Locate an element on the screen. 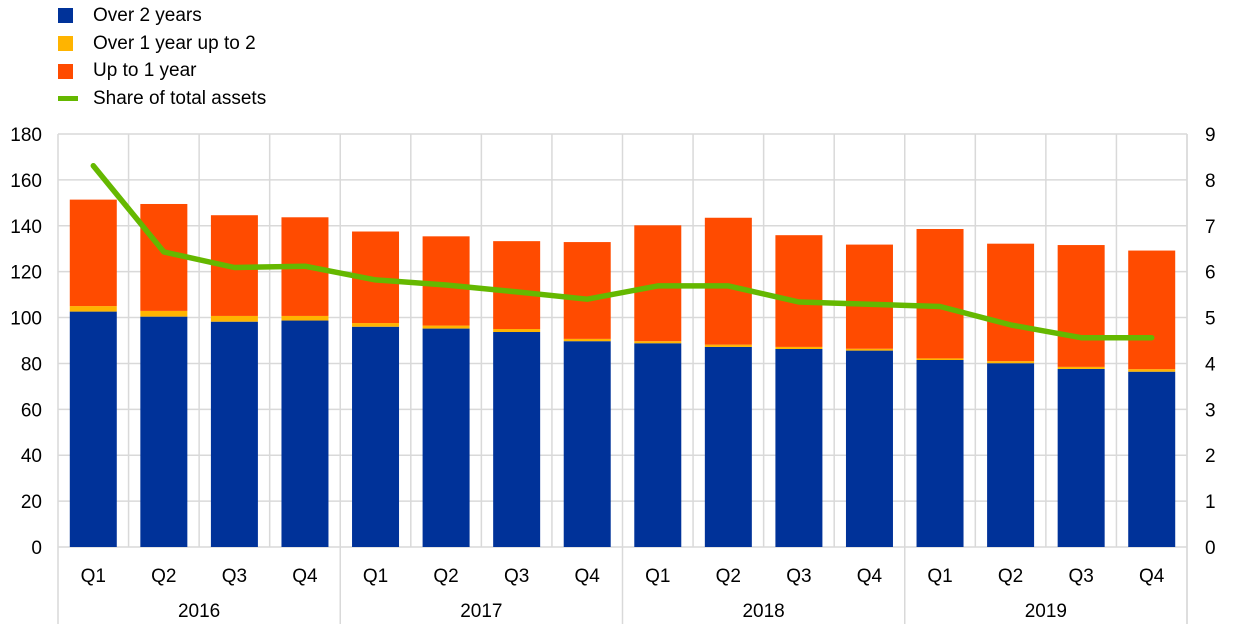 The image size is (1240, 641). y-tick-label: 80 is located at coordinates (31, 364).